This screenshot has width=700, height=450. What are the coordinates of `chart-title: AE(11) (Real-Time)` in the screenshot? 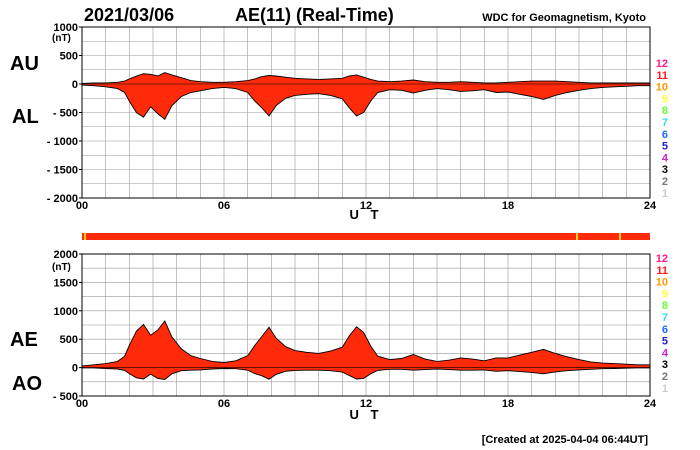 It's located at (314, 15).